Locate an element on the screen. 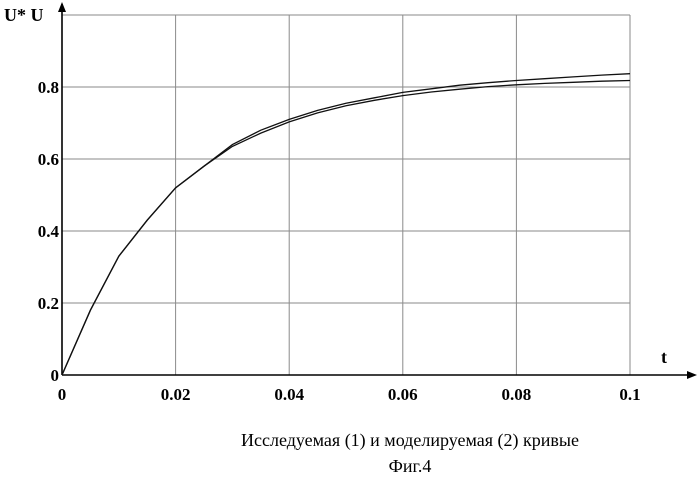 Image resolution: width=699 pixels, height=486 pixels. x-tick-labels: 0 0.02 0.04 0.06 0.08 0.1 is located at coordinates (349, 394).